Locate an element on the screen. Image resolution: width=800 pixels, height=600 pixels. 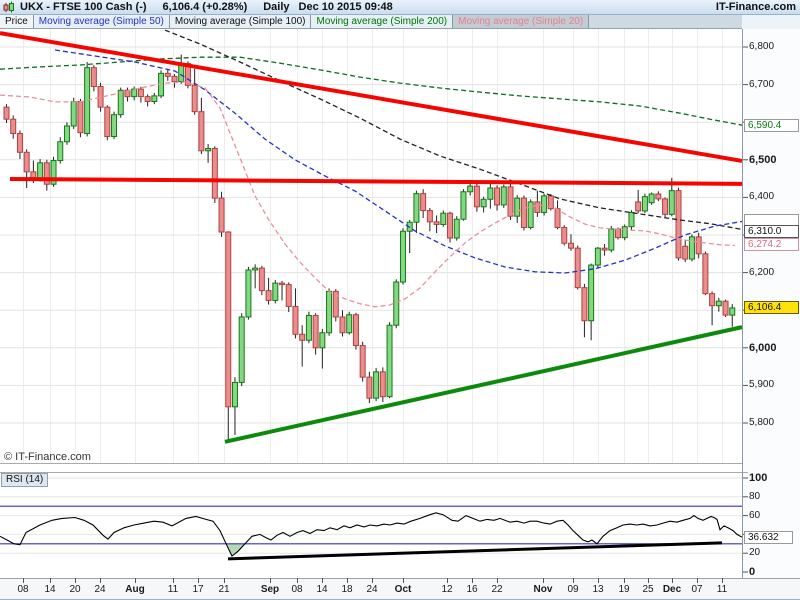
price-axis-label: 6,800 is located at coordinates (762, 46).